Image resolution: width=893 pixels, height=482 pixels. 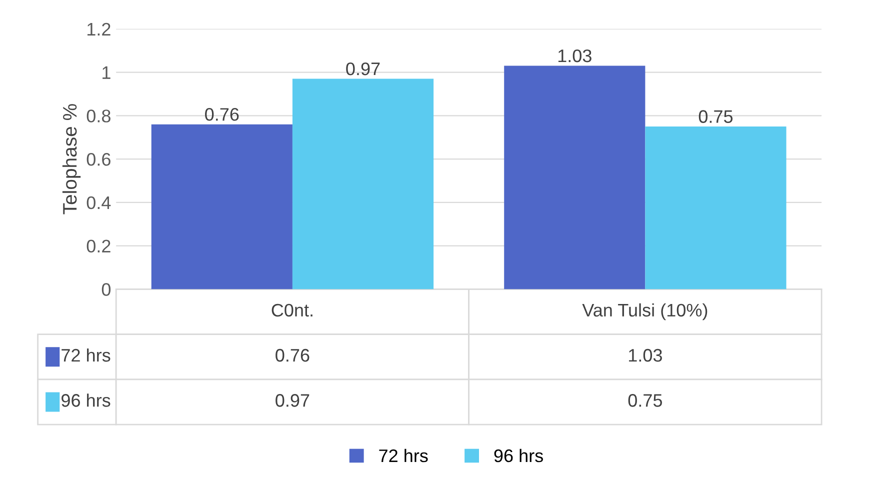 I want to click on y-tick-label: 0.2, so click(x=98, y=246).